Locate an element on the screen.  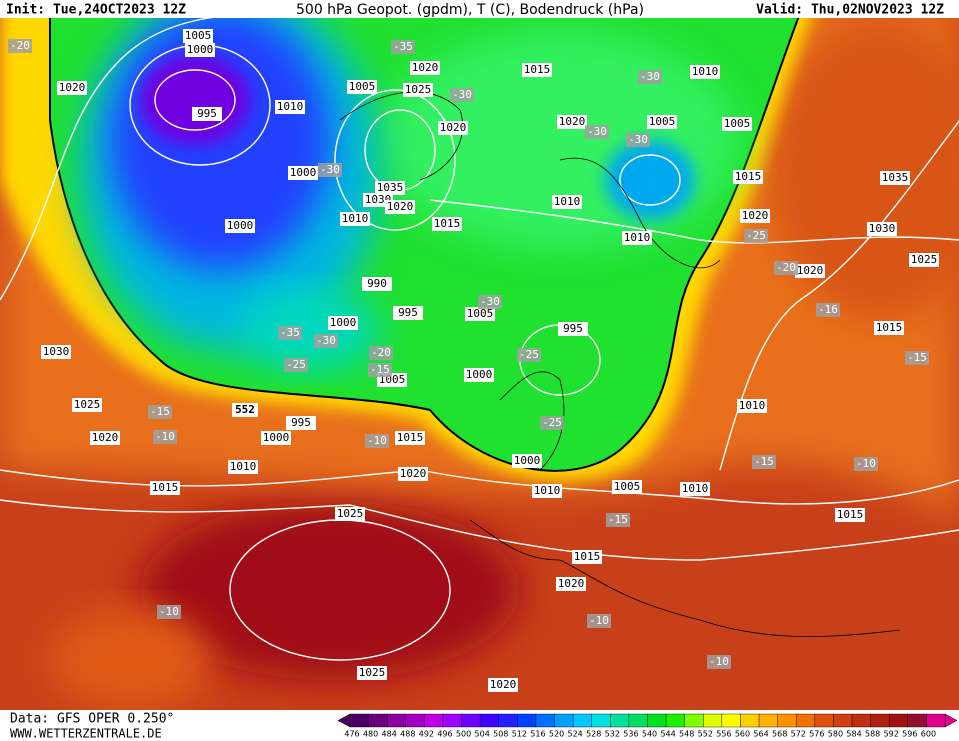
valid-time: Valid: Thu,02NOV2023 12Z is located at coordinates (850, 10).